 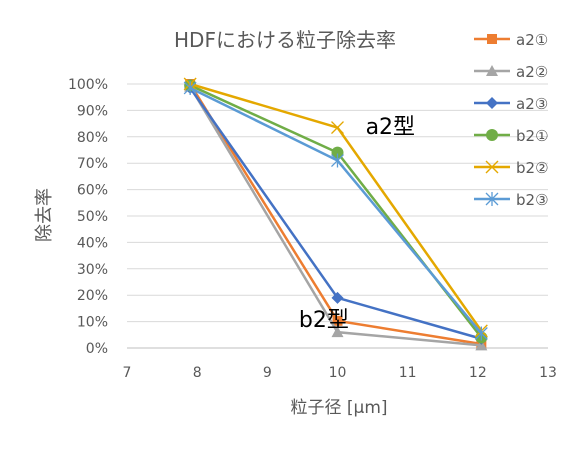 I want to click on chart-annotations: a2型 b2型, so click(x=357, y=224).